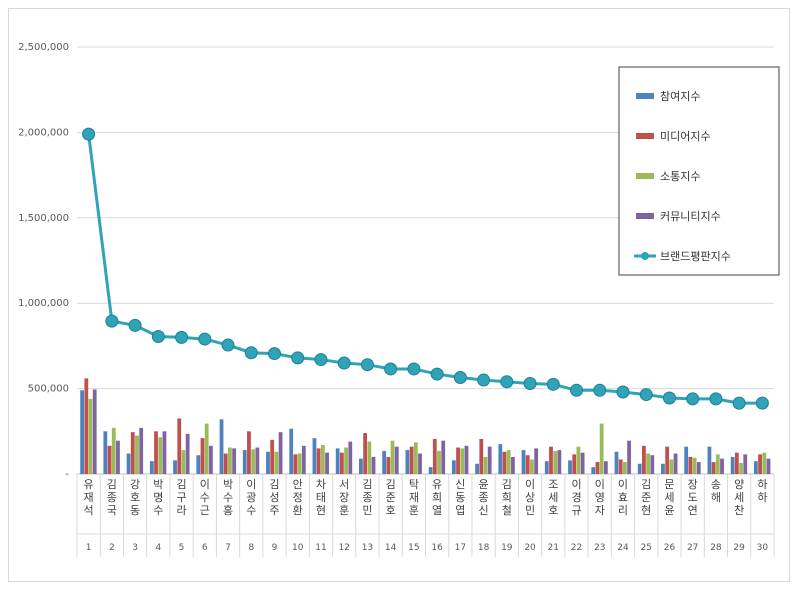 The width and height of the screenshot is (800, 591). I want to click on category-label-char: 연, so click(693, 510).